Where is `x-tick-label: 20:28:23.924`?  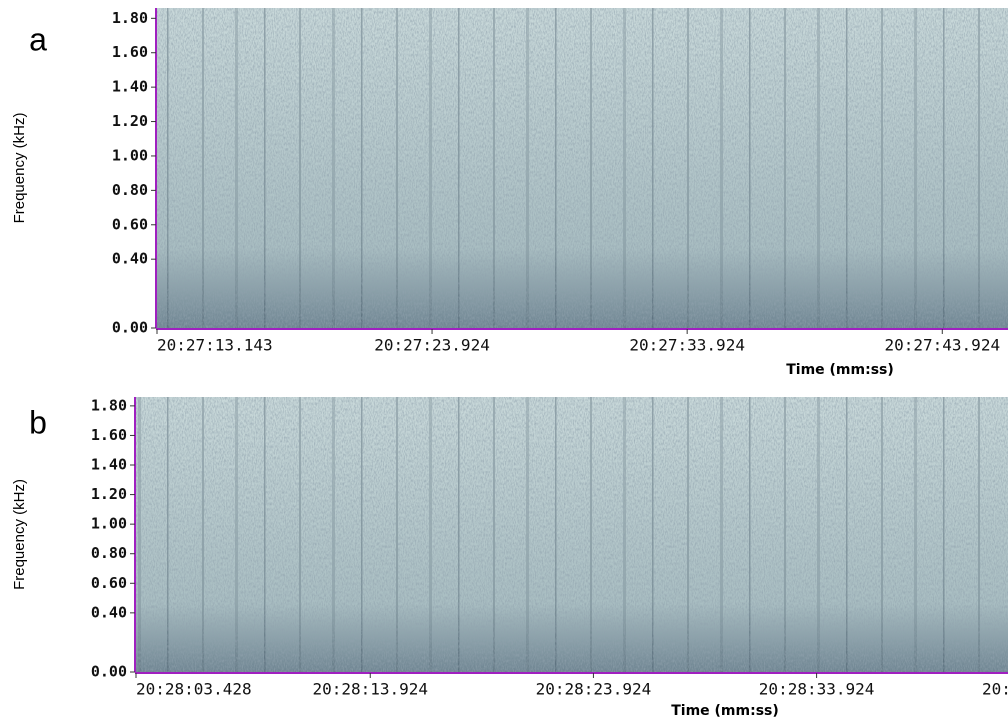
x-tick-label: 20:28:23.924 is located at coordinates (594, 689).